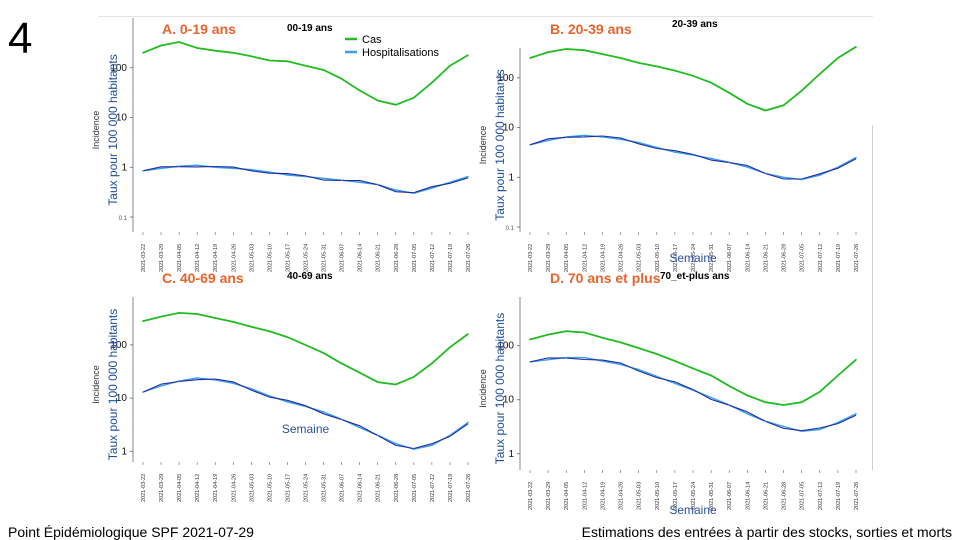 The height and width of the screenshot is (540, 960). I want to click on footer-source: Point Épidémiologique SPF 2021-07-29, so click(131, 532).